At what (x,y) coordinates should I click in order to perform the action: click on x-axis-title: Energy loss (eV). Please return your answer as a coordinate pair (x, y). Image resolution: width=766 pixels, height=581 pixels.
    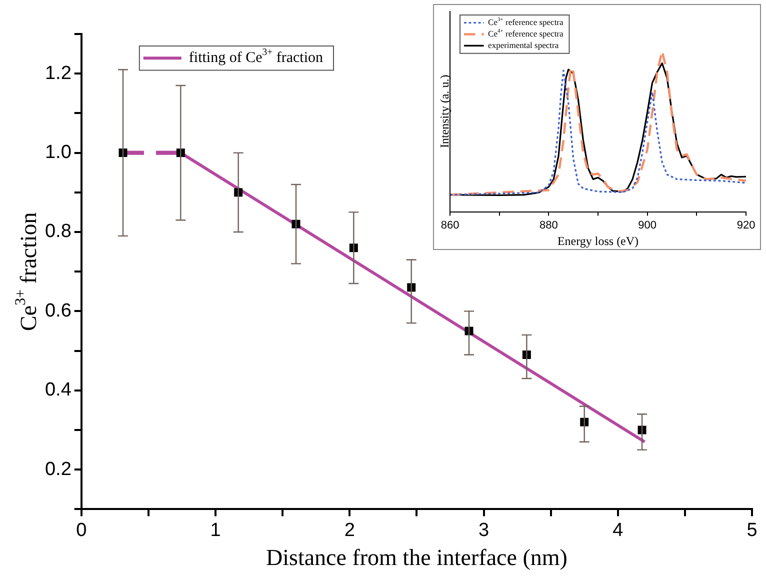
    Looking at the image, I should click on (598, 241).